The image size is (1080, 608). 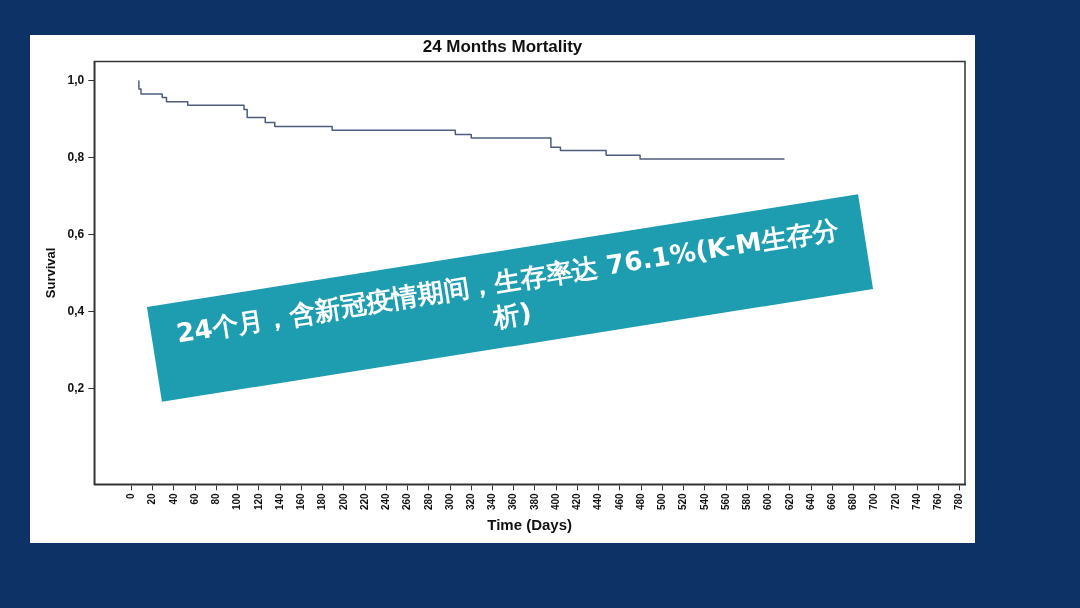 What do you see at coordinates (916, 501) in the screenshot?
I see `x-tick-label: 740` at bounding box center [916, 501].